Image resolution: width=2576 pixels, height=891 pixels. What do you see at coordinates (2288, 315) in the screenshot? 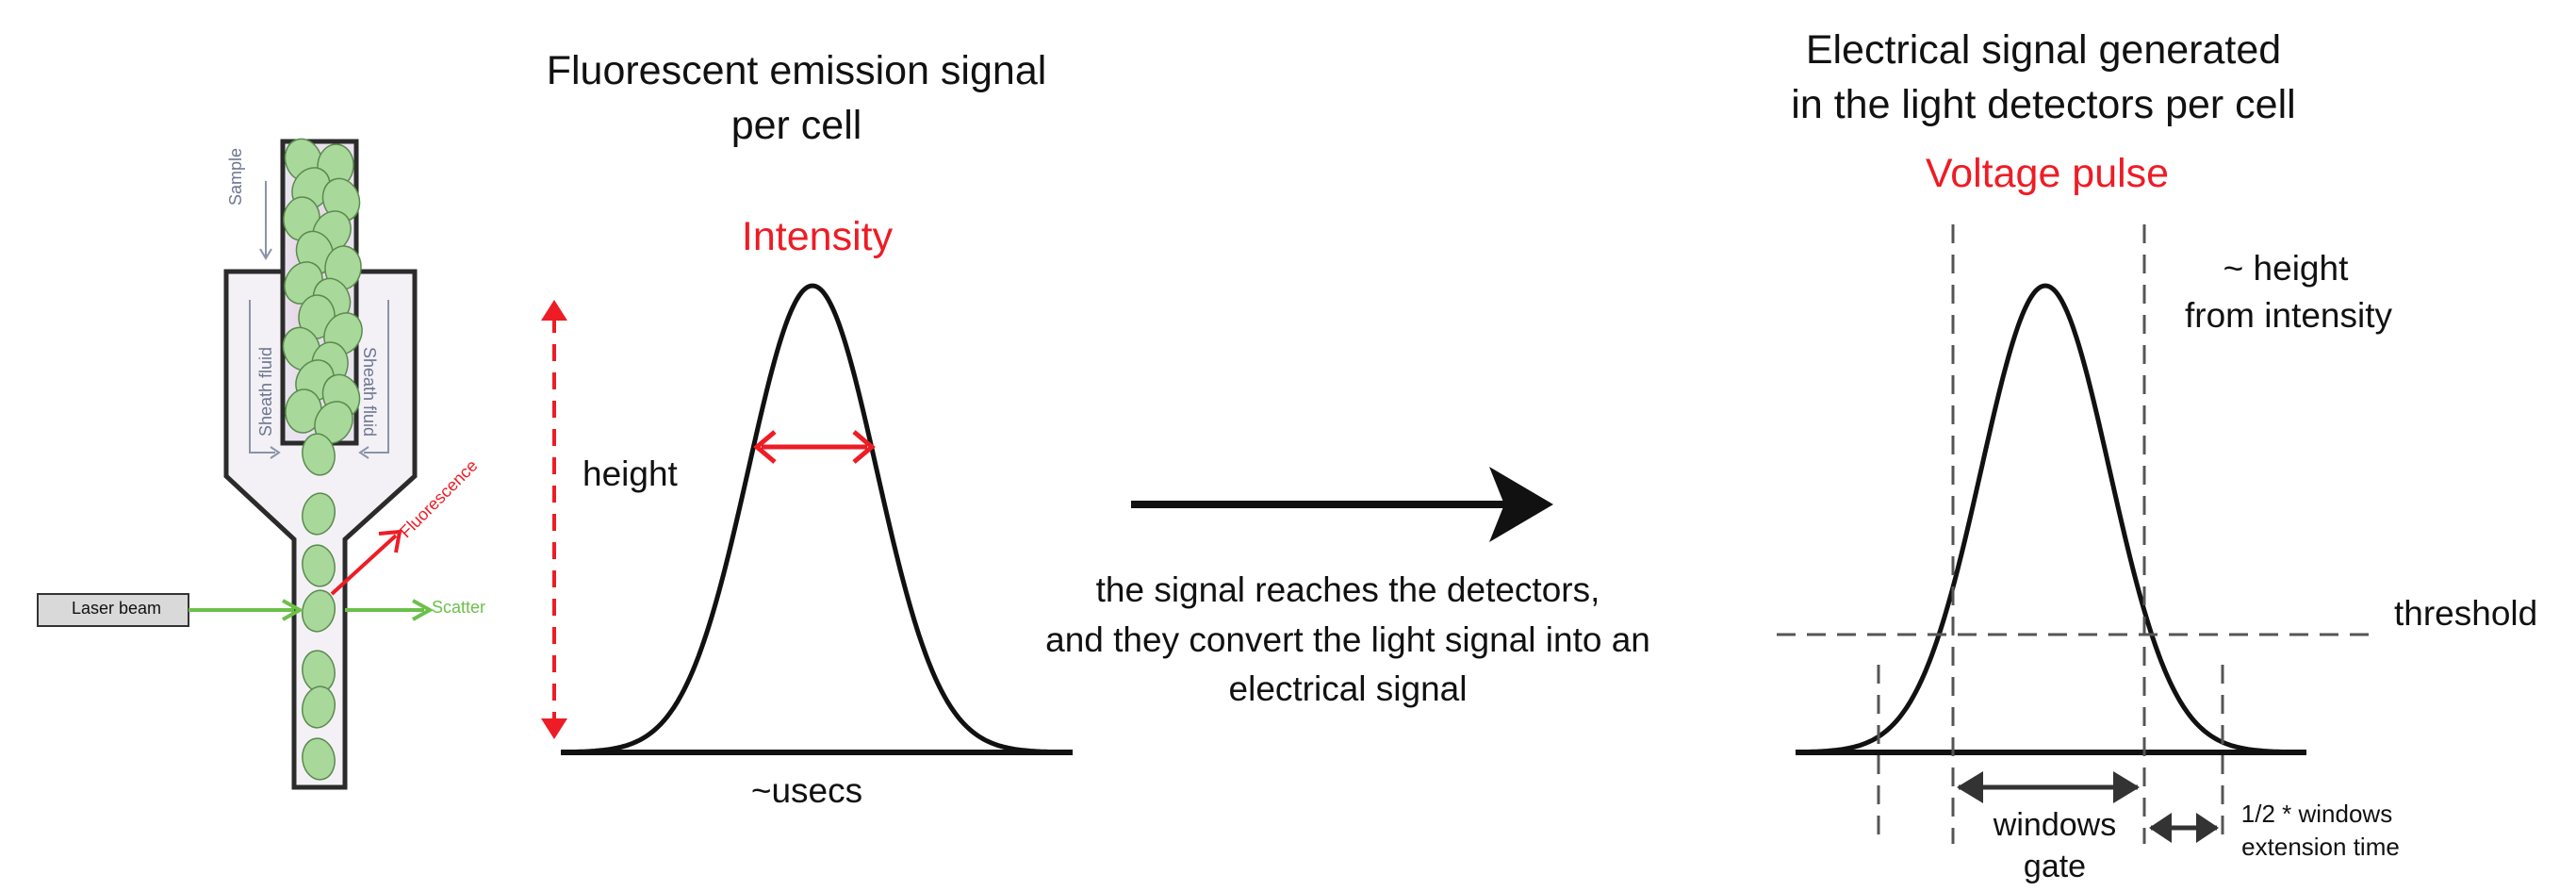
I see `height-note-line2: from intensity` at bounding box center [2288, 315].